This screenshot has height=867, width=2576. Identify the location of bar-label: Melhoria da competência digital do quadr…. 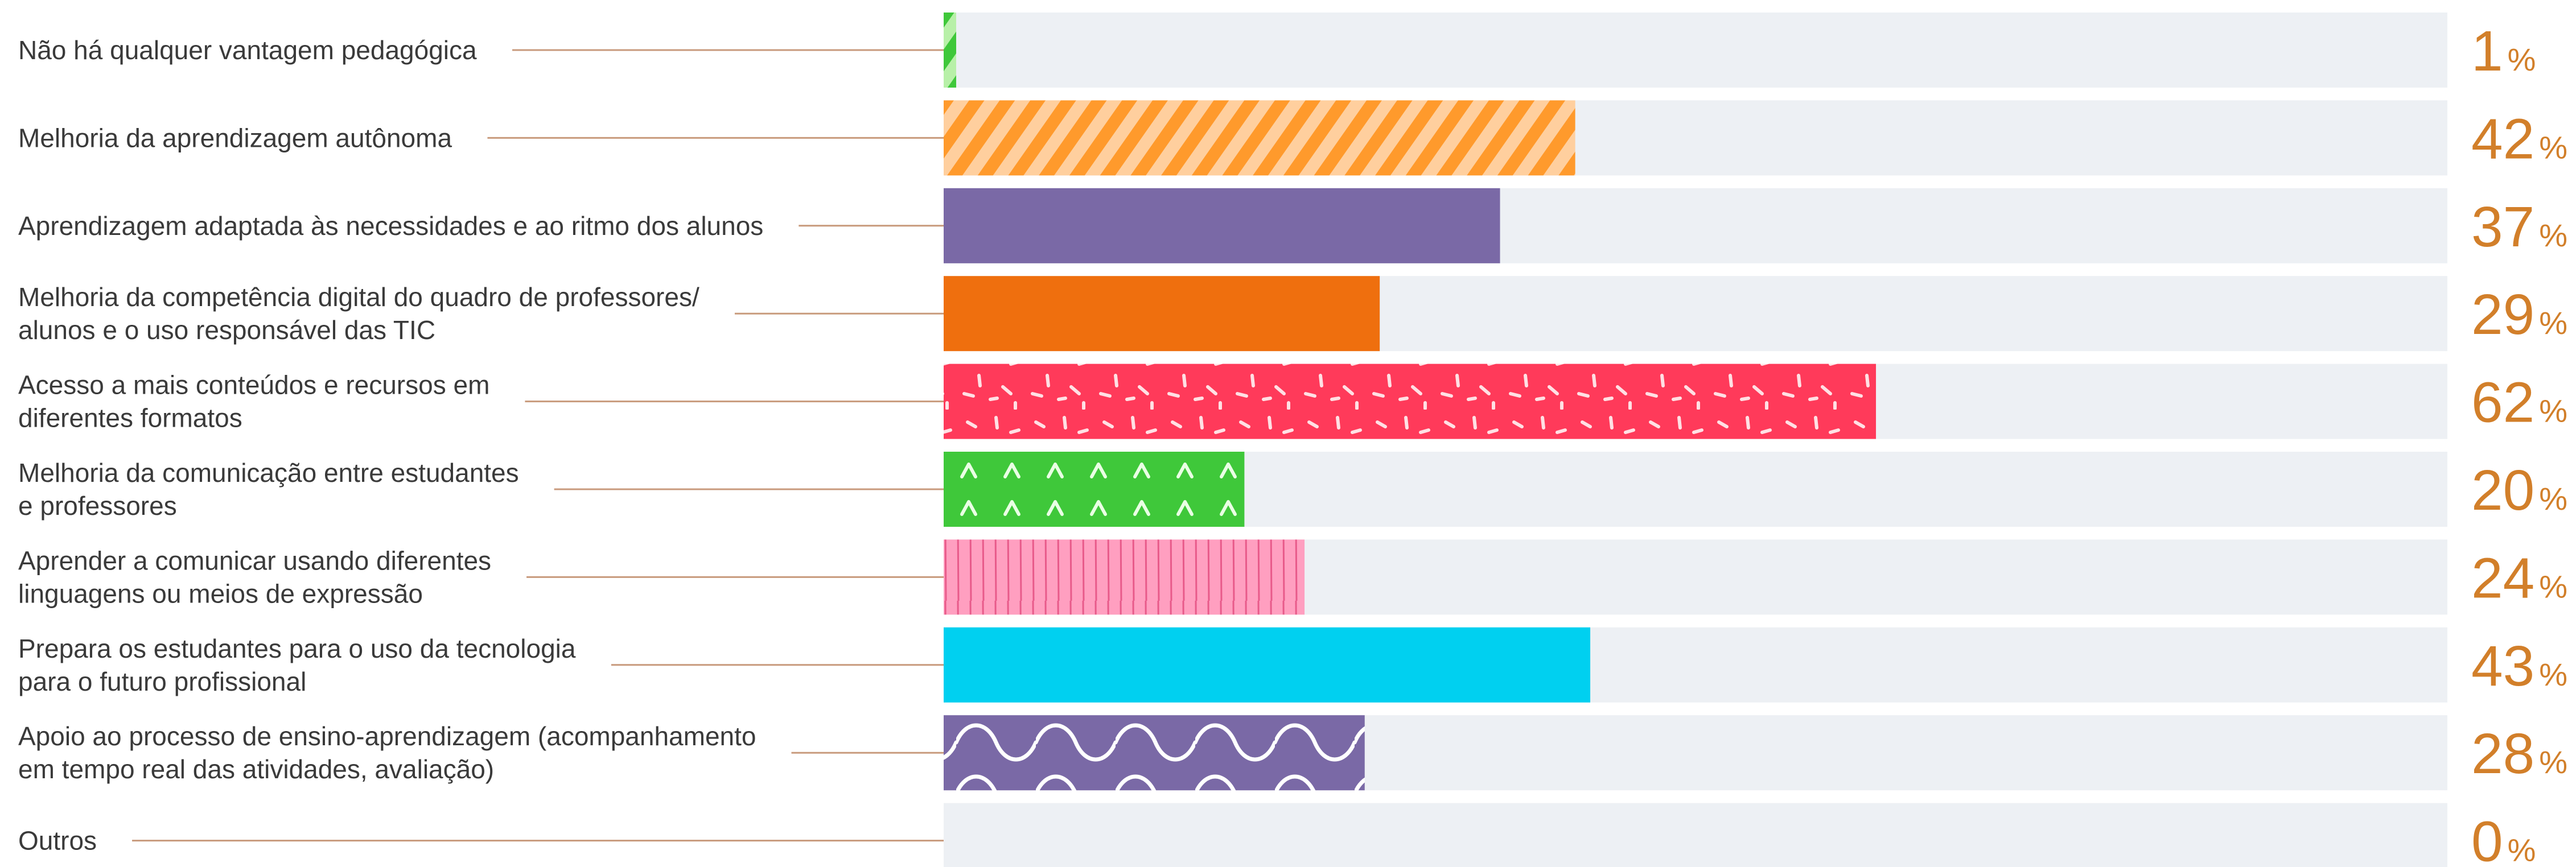
(359, 313).